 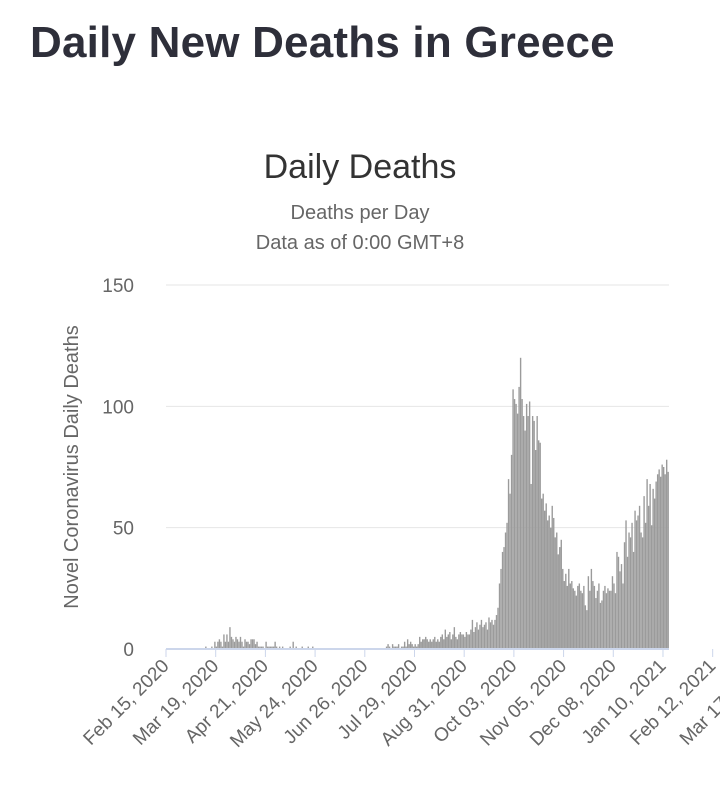 I want to click on x-tick-label: Aug 31, 2020, so click(x=424, y=703).